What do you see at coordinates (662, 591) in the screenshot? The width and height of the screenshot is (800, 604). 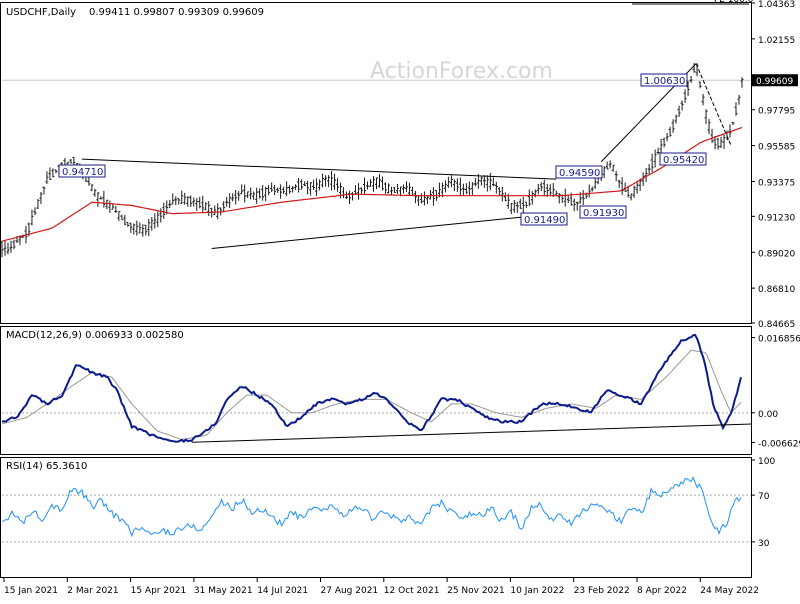 I see `date-tick-label: 8 Apr 2022` at bounding box center [662, 591].